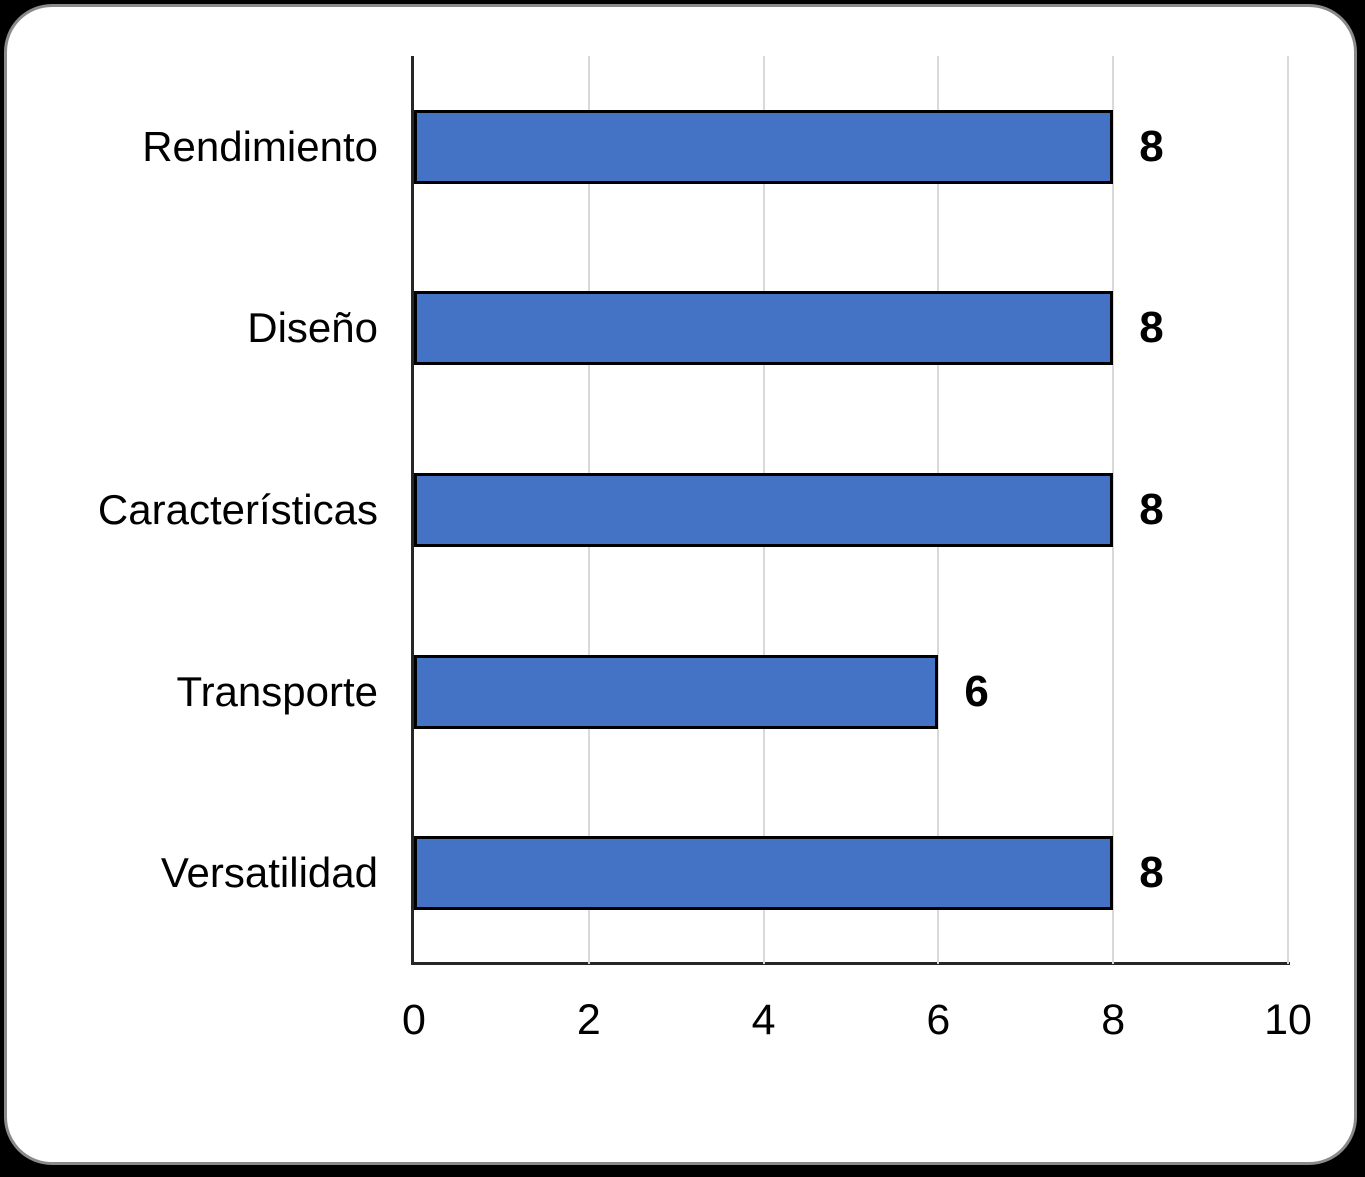 This screenshot has height=1177, width=1365. What do you see at coordinates (1288, 1020) in the screenshot?
I see `x-tick-label-10: 10` at bounding box center [1288, 1020].